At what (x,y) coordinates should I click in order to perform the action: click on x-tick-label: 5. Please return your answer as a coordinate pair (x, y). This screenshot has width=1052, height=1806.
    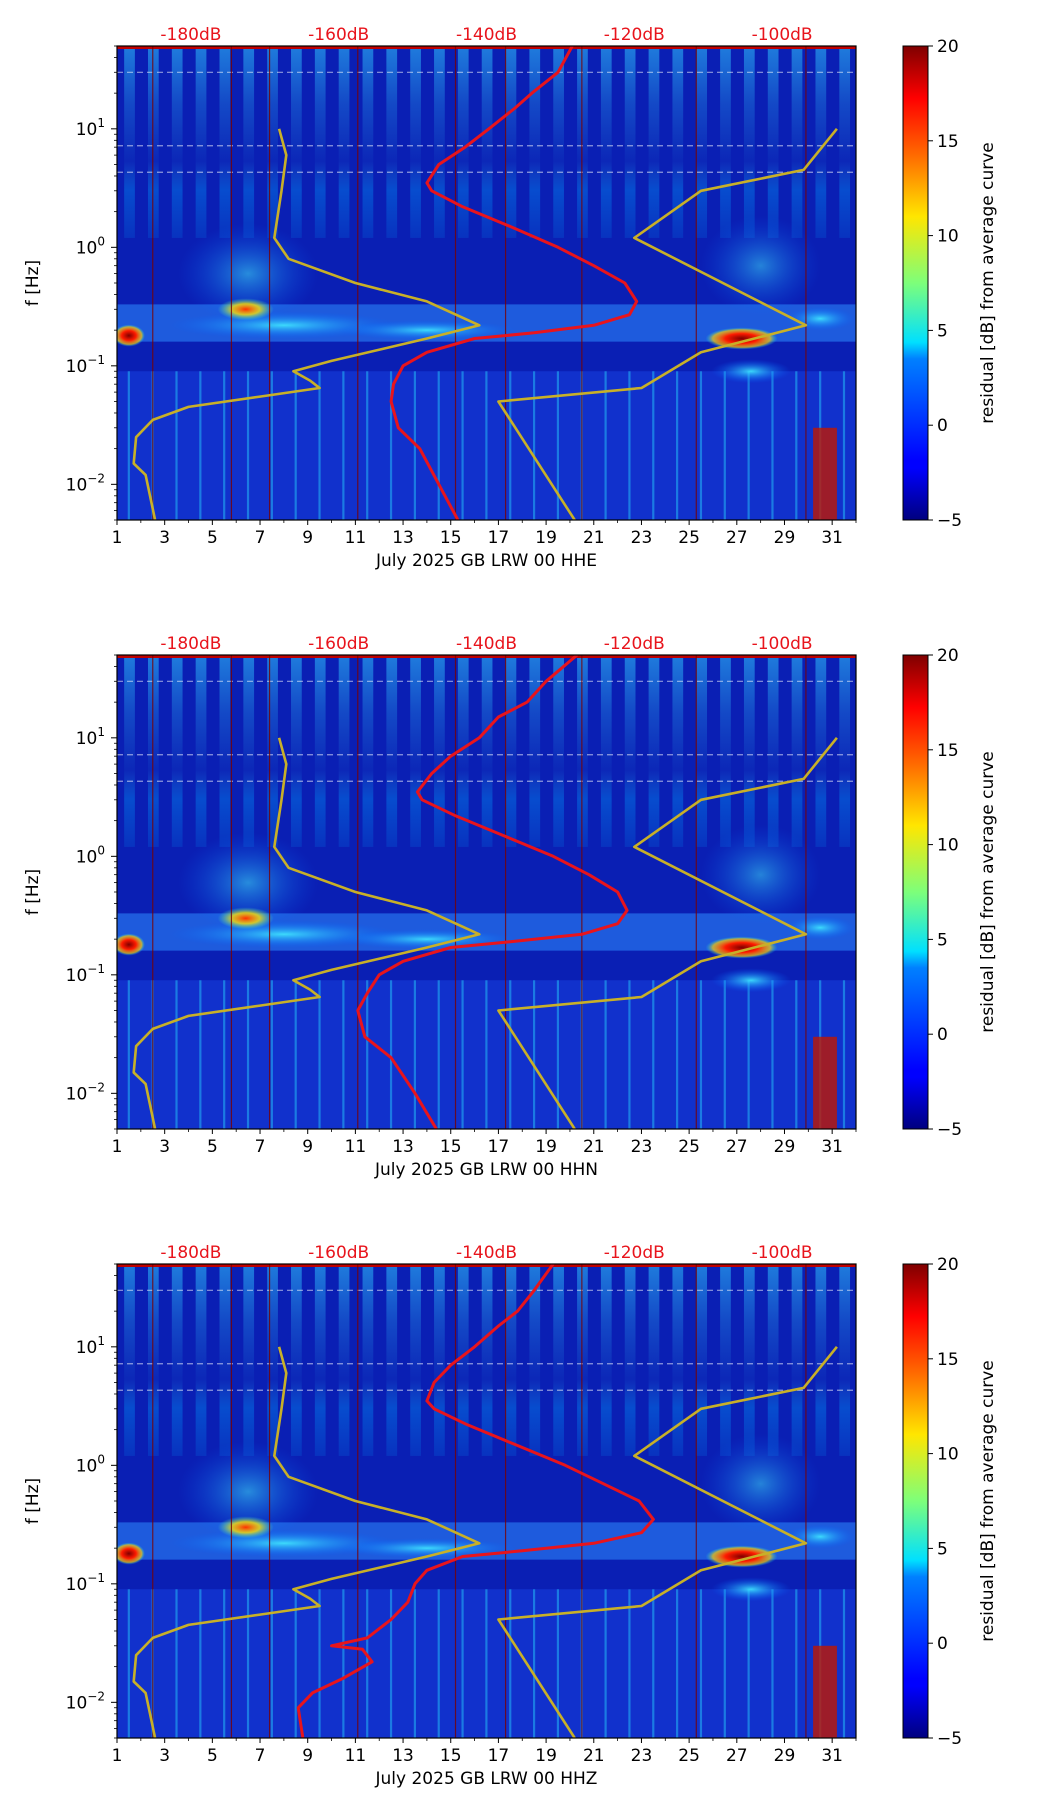
    Looking at the image, I should click on (212, 1756).